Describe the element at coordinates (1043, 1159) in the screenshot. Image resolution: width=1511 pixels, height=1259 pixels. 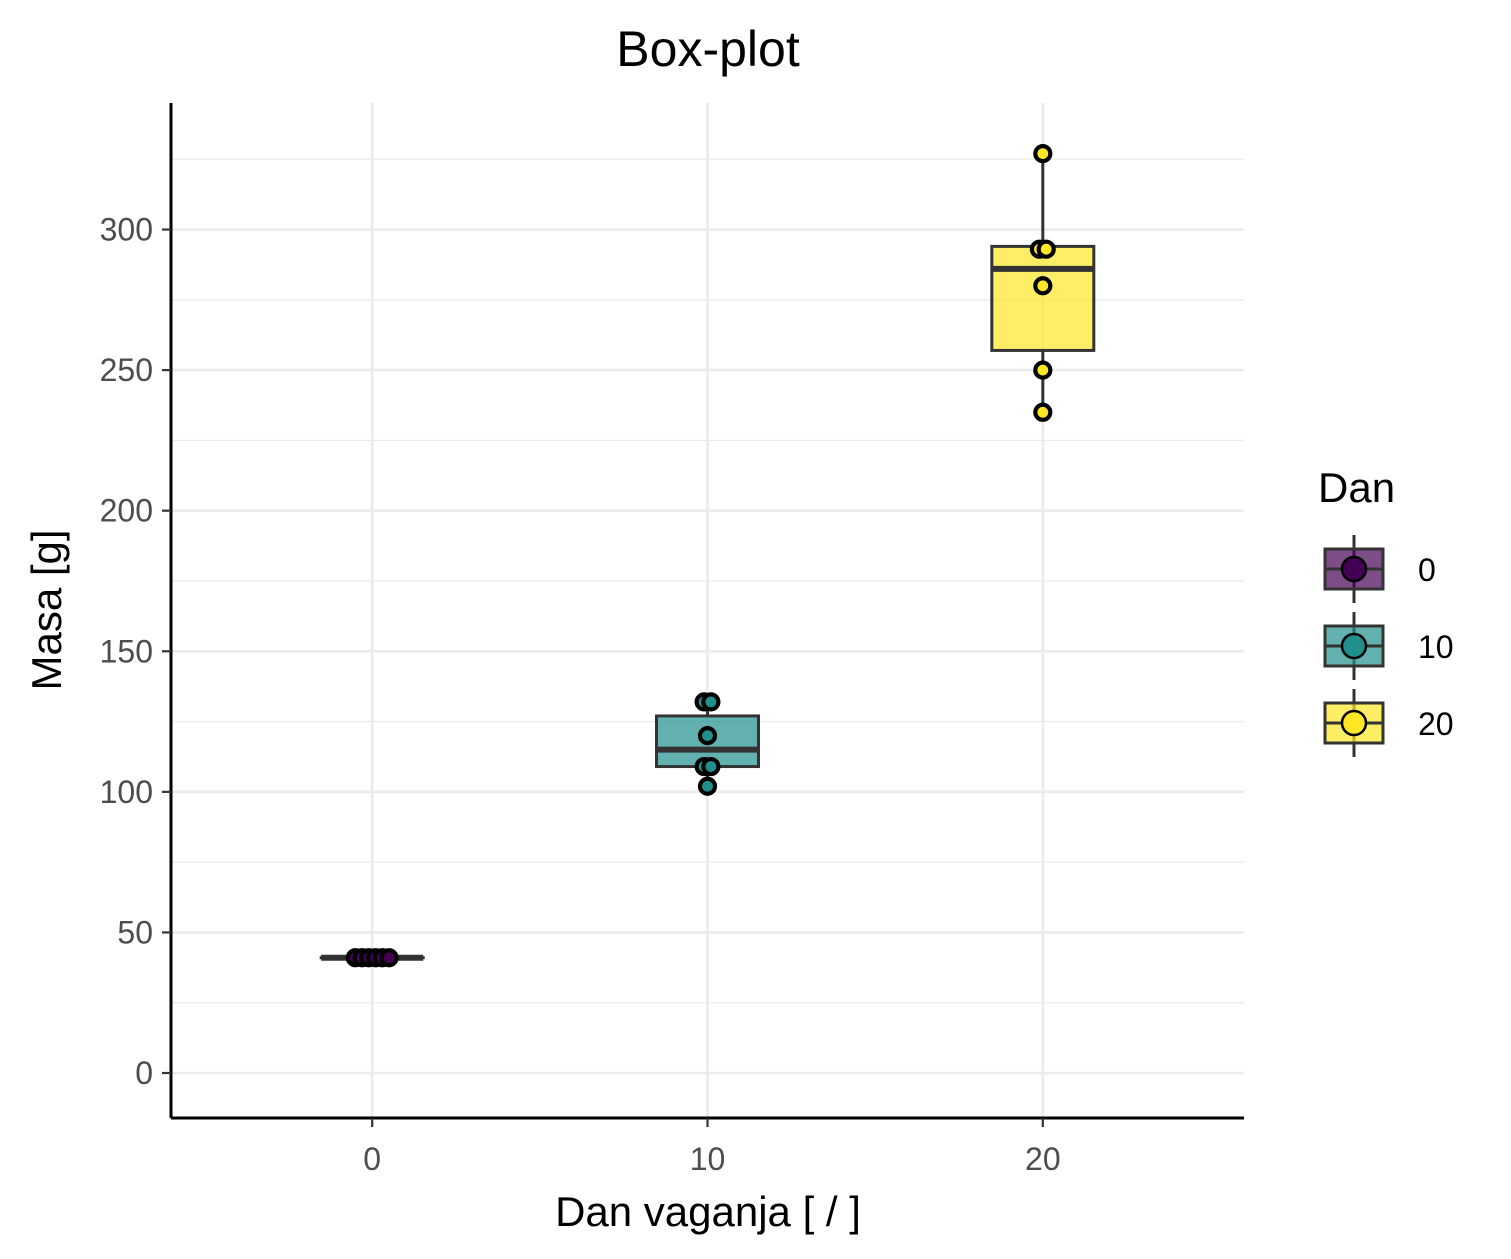
I see `x-tick-label: 20` at that location.